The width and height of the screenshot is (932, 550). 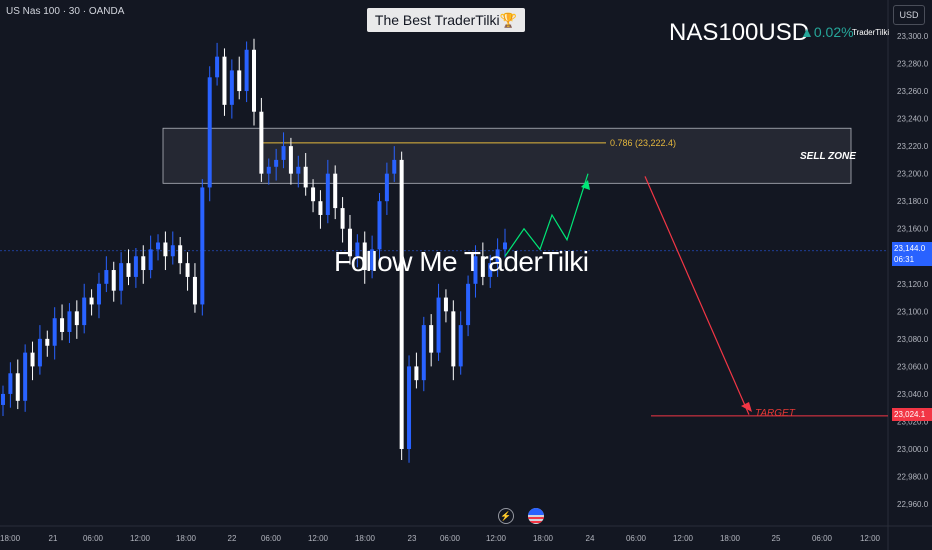 What do you see at coordinates (913, 119) in the screenshot?
I see `y-tick-label: 23,240.0` at bounding box center [913, 119].